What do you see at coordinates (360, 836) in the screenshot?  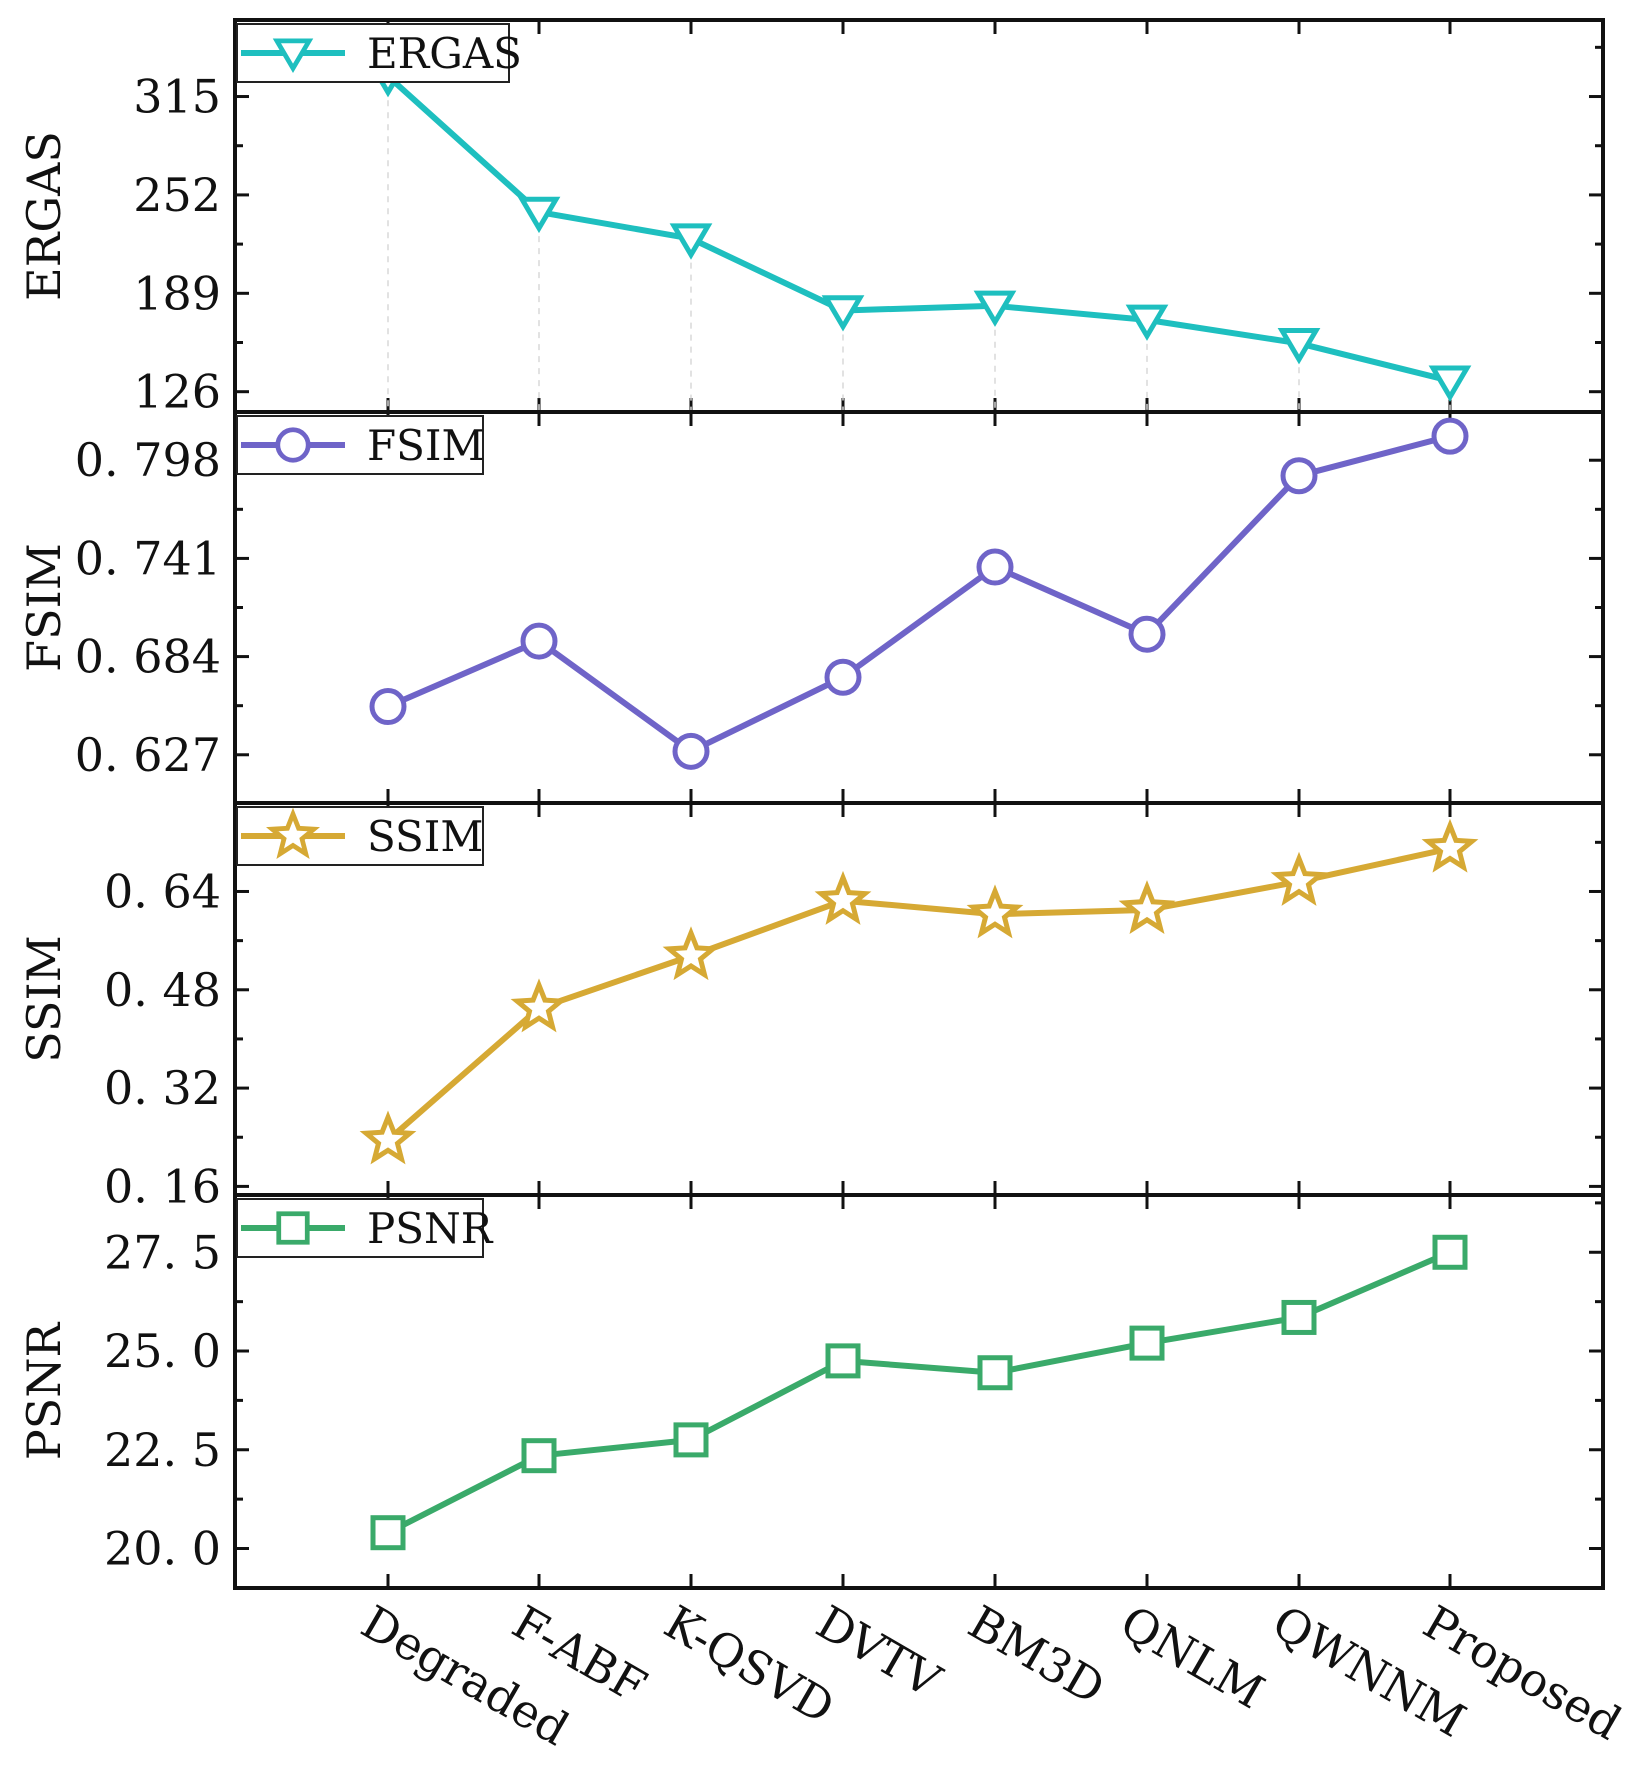 I see `legend-ssim: SSIM` at bounding box center [360, 836].